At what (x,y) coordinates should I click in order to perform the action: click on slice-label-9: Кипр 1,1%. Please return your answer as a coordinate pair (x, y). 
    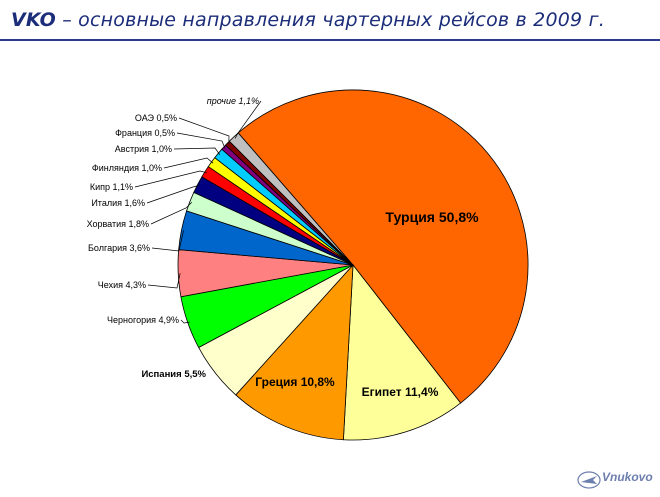
    Looking at the image, I should click on (111, 187).